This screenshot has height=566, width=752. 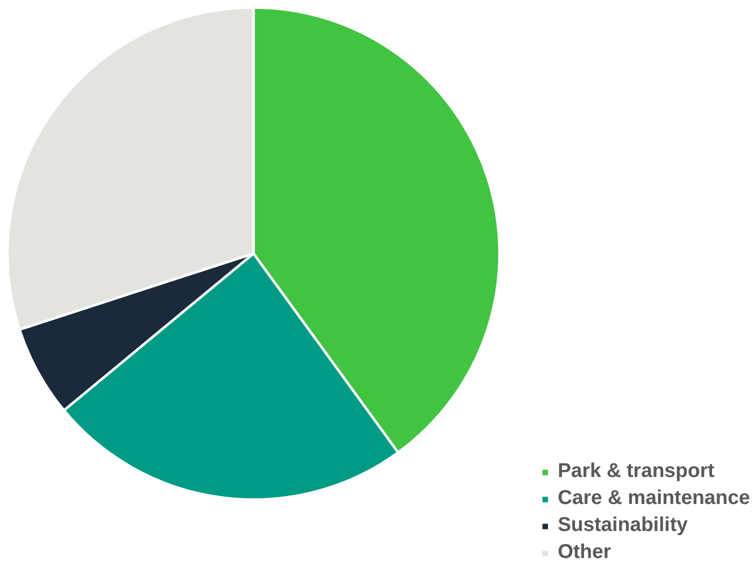 I want to click on legend-label: Care & maintenance, so click(x=654, y=498).